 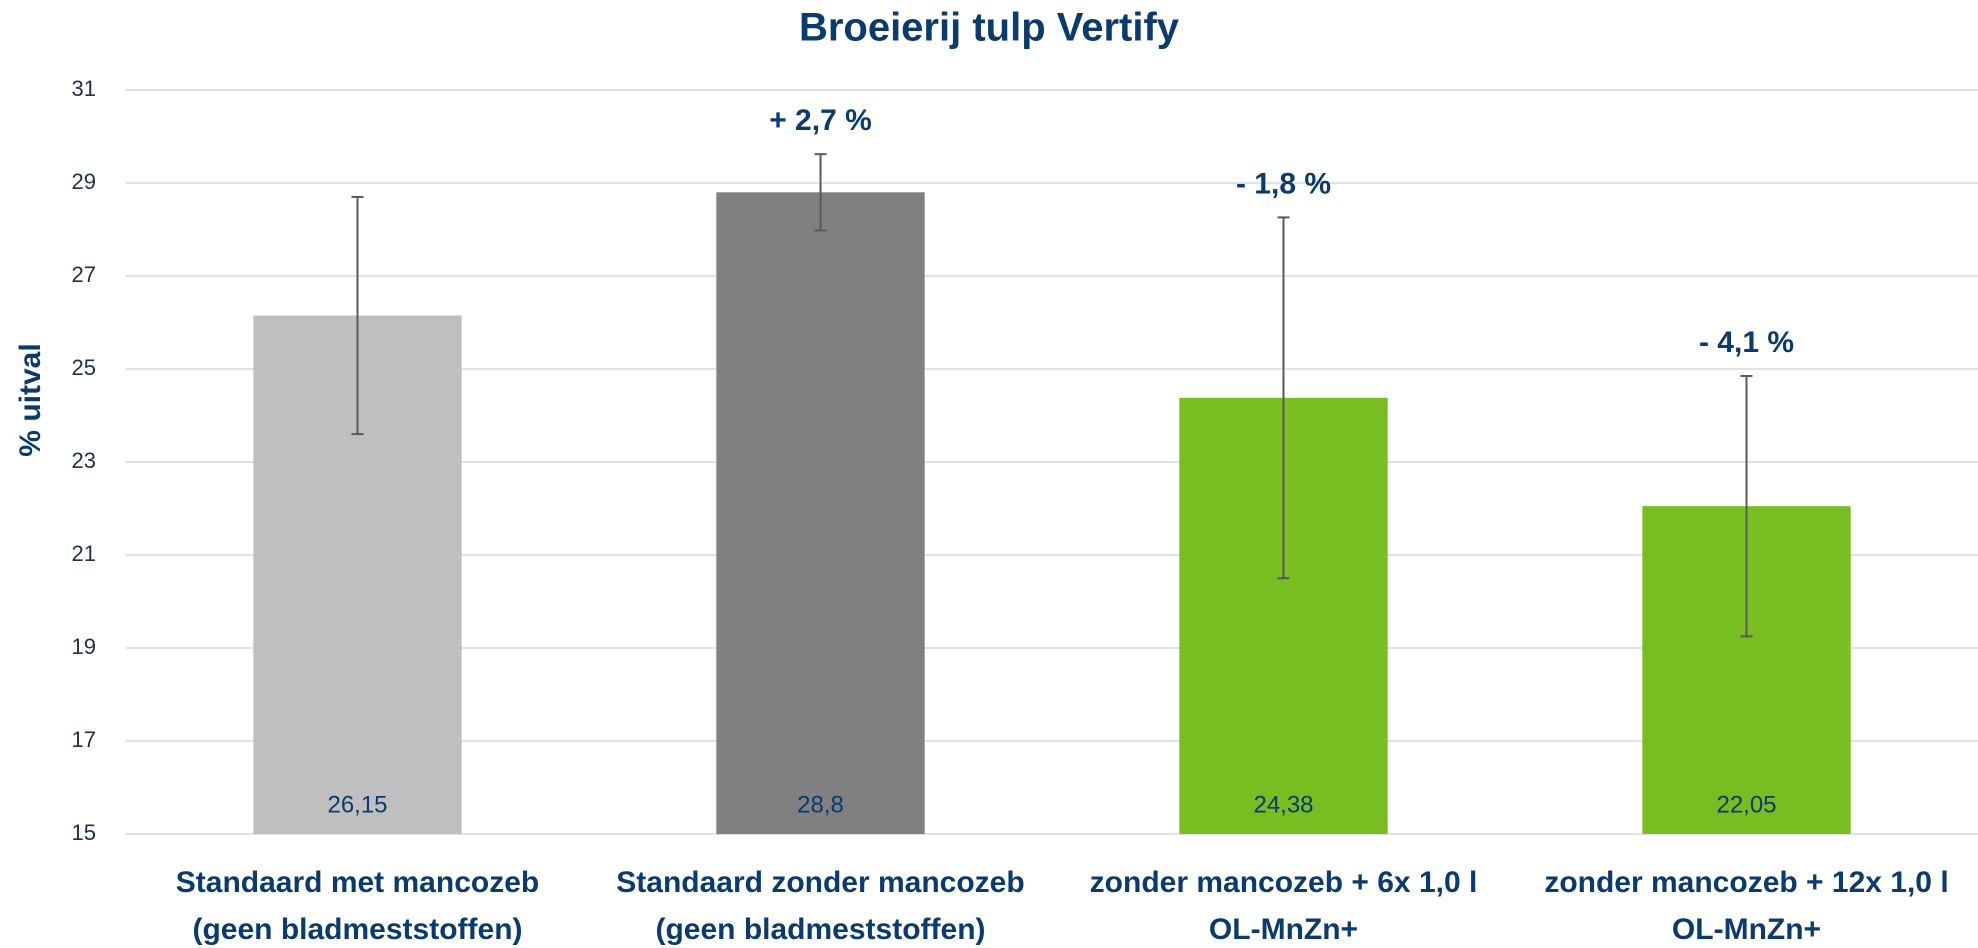 I want to click on y-tick-label: 27, so click(x=84, y=274).